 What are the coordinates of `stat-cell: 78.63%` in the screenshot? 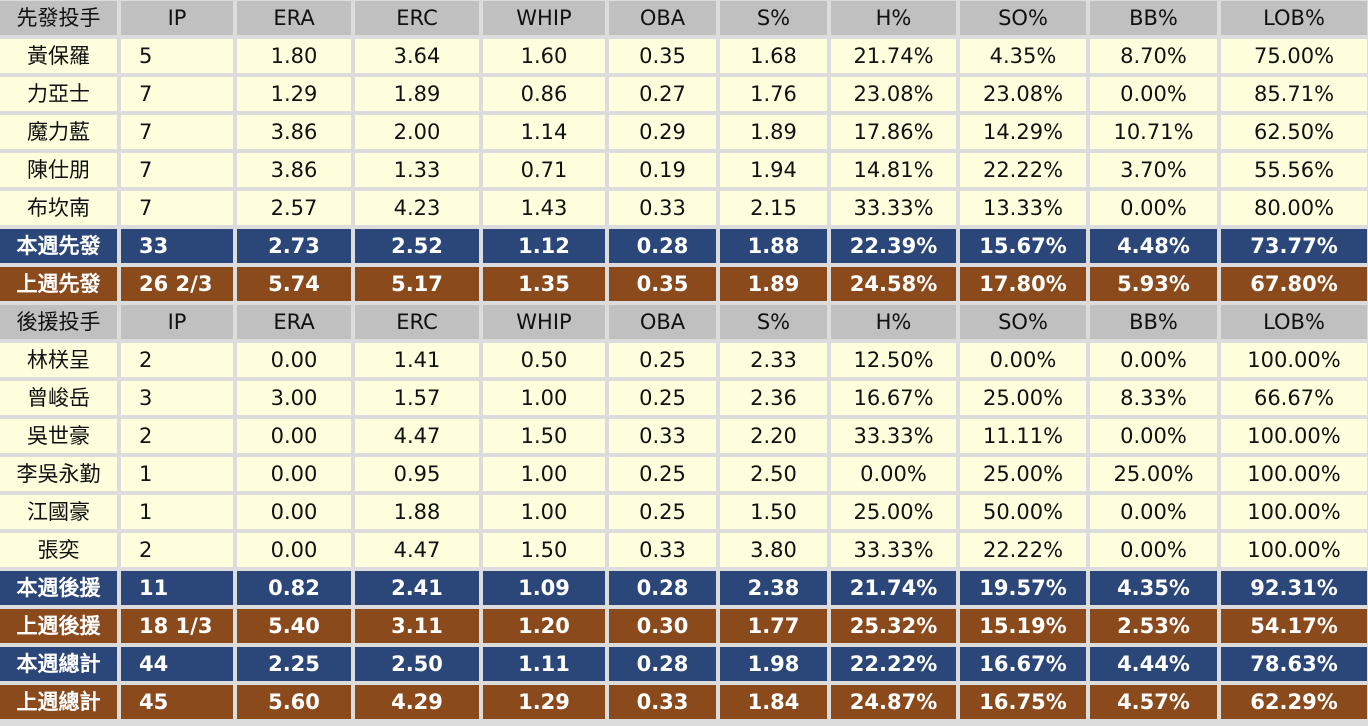 It's located at (1294, 664).